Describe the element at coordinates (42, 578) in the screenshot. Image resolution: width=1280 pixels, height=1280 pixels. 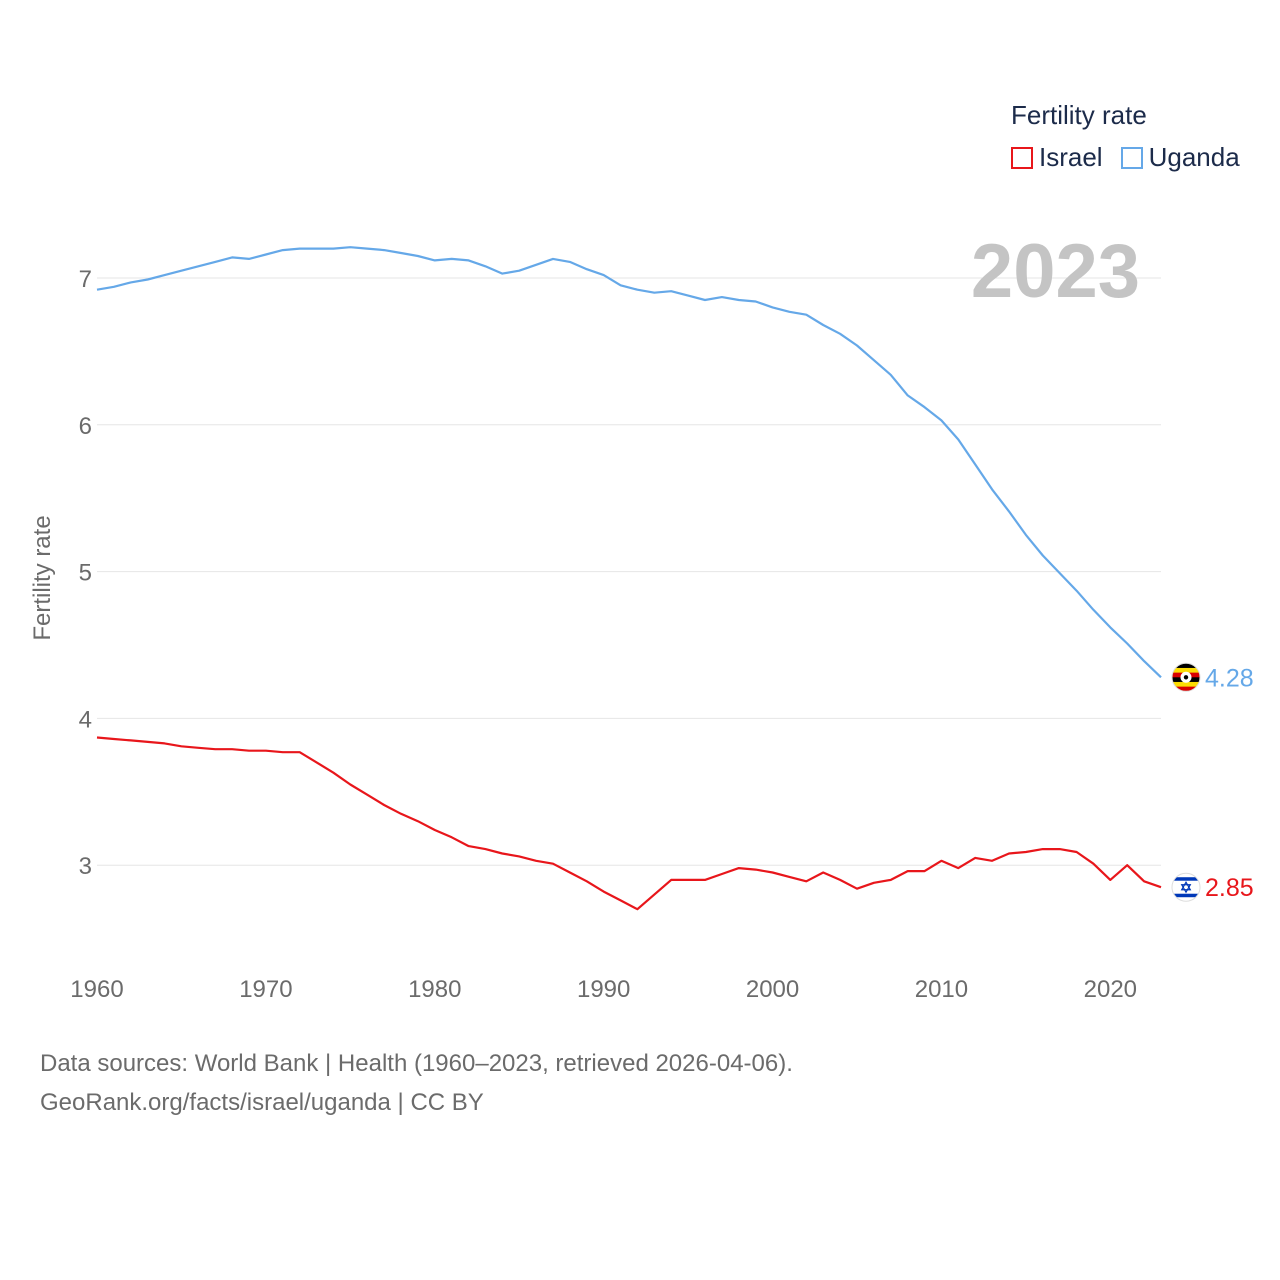
I see `y-axis-label: Fertility rate` at that location.